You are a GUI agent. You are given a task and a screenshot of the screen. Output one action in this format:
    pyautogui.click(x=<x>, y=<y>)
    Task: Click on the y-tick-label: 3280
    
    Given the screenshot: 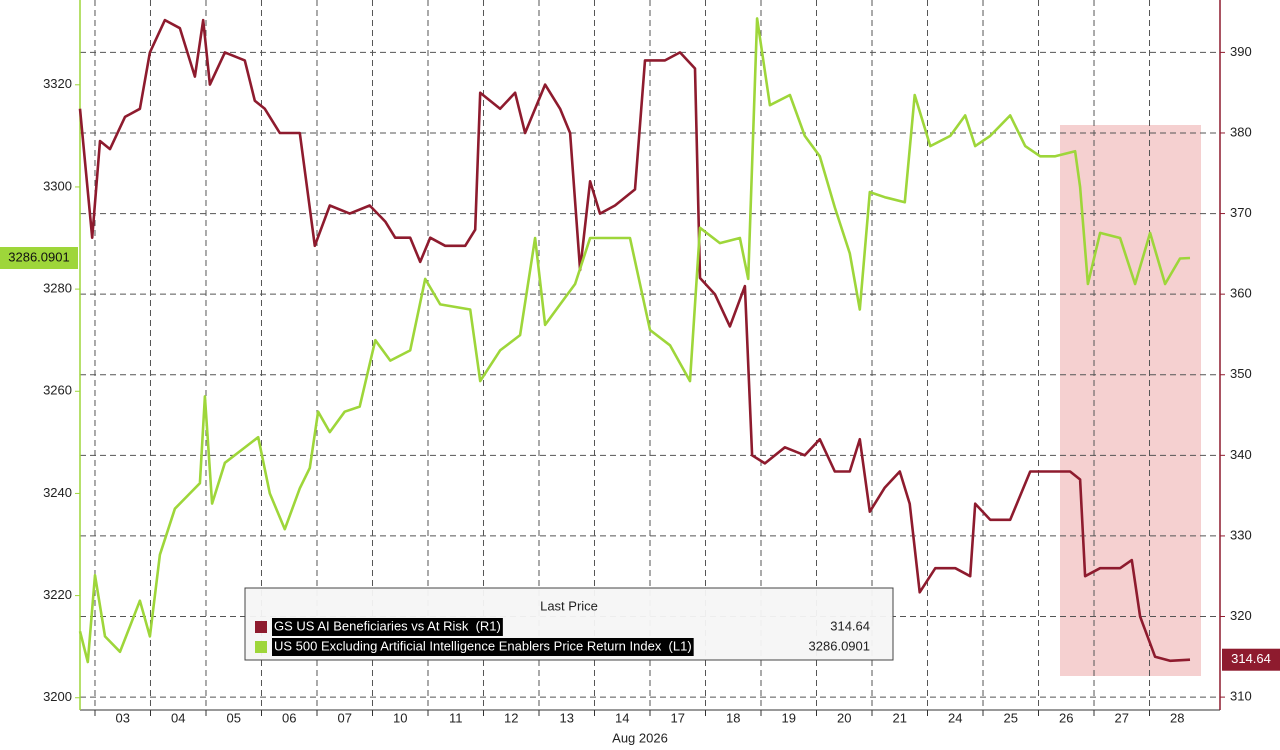 What is the action you would take?
    pyautogui.click(x=57, y=288)
    